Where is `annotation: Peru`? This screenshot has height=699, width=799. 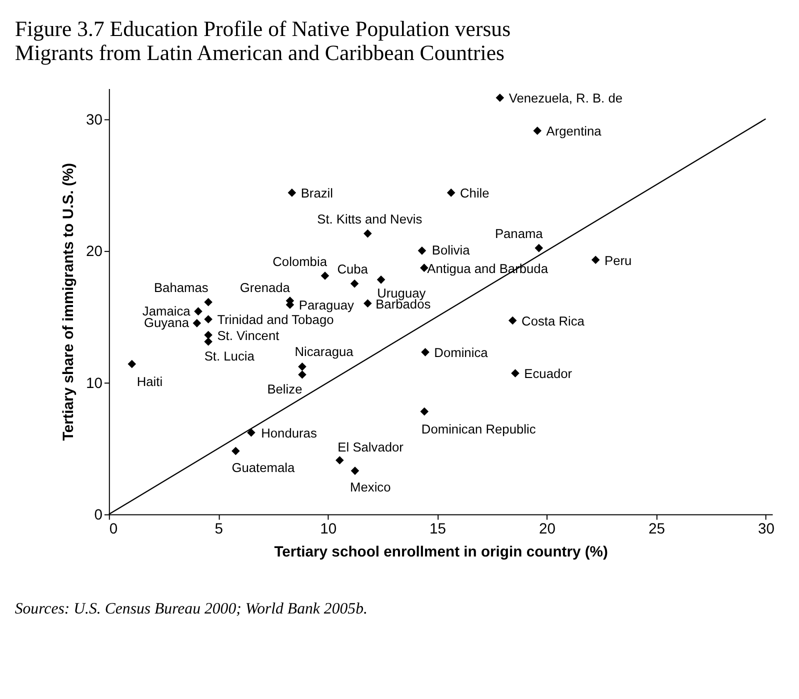
annotation: Peru is located at coordinates (618, 260).